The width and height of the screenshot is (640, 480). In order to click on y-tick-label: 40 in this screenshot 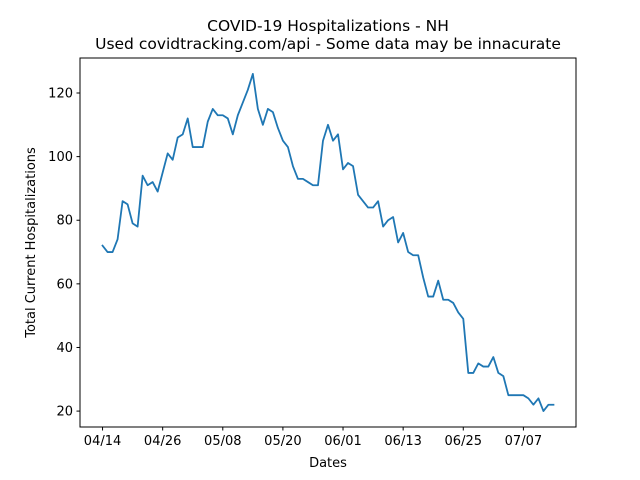, I will do `click(64, 348)`.